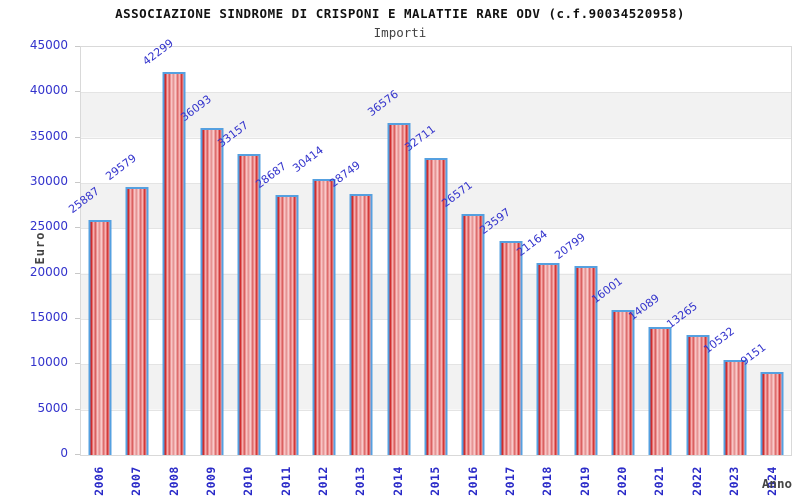  What do you see at coordinates (586, 360) in the screenshot?
I see `bar-2019` at bounding box center [586, 360].